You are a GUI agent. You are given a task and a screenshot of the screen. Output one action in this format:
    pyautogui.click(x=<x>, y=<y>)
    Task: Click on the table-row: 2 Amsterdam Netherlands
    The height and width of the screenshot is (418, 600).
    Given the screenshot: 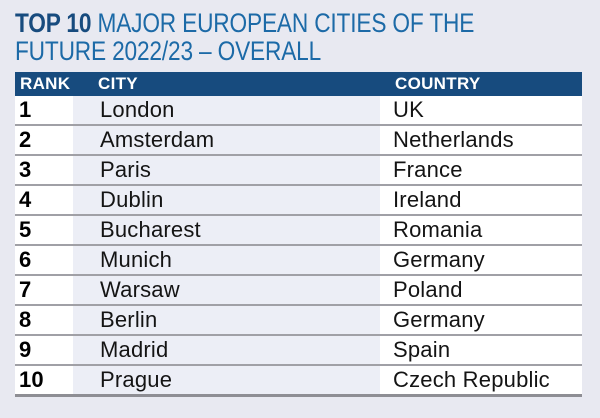 What is the action you would take?
    pyautogui.click(x=298, y=141)
    